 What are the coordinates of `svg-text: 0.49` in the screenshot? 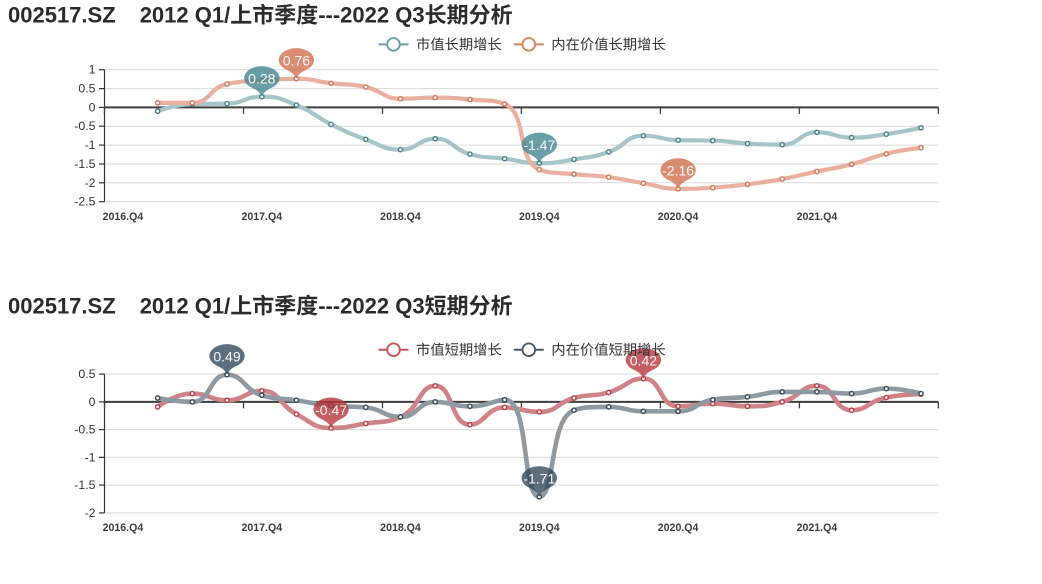 It's located at (226, 357).